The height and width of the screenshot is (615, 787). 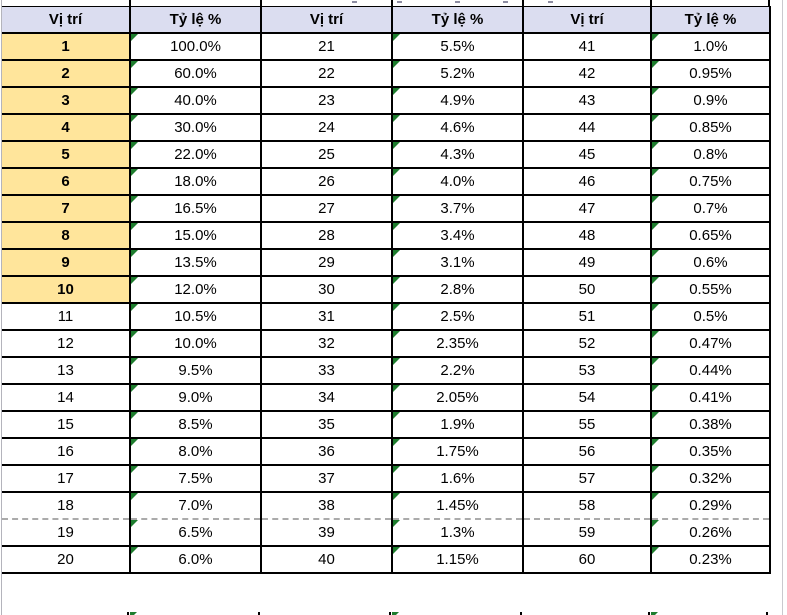 What do you see at coordinates (587, 451) in the screenshot?
I see `position-cell: 56` at bounding box center [587, 451].